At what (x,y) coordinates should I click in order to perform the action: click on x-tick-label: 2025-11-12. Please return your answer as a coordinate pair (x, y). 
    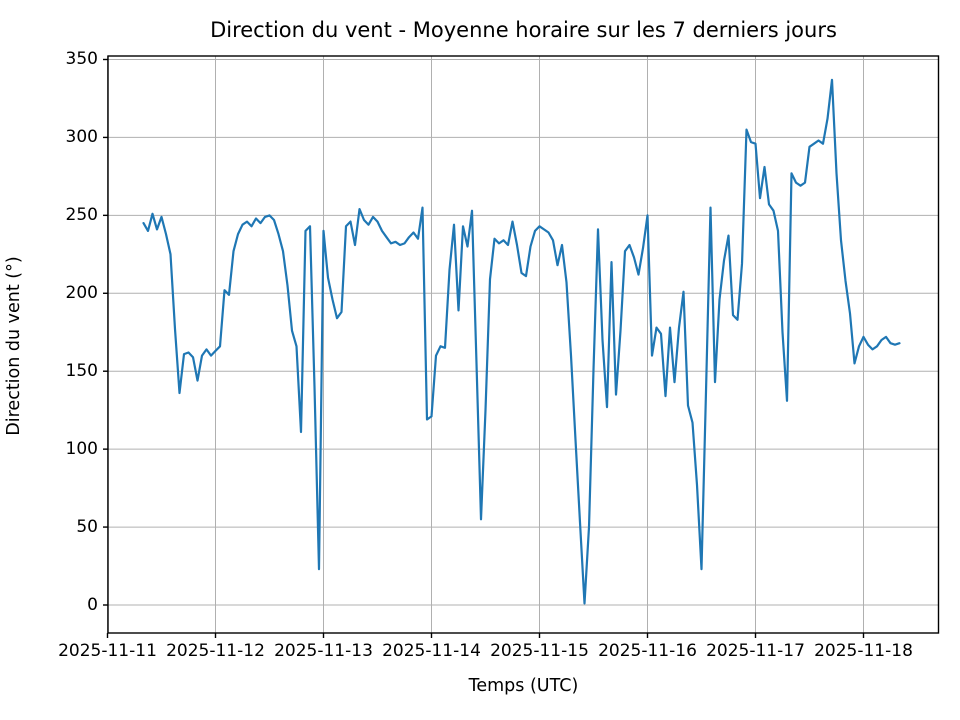
    Looking at the image, I should click on (215, 651).